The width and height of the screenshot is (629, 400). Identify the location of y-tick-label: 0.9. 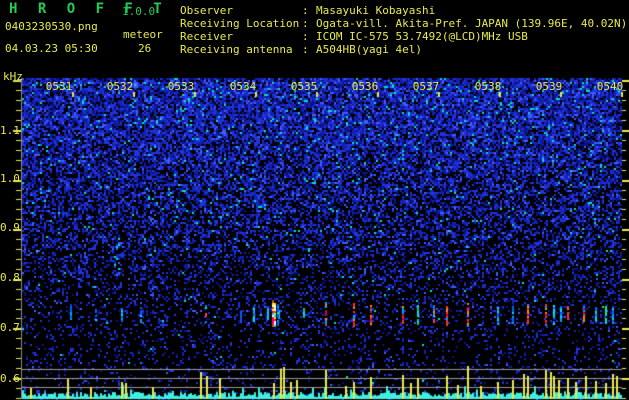
(10, 227).